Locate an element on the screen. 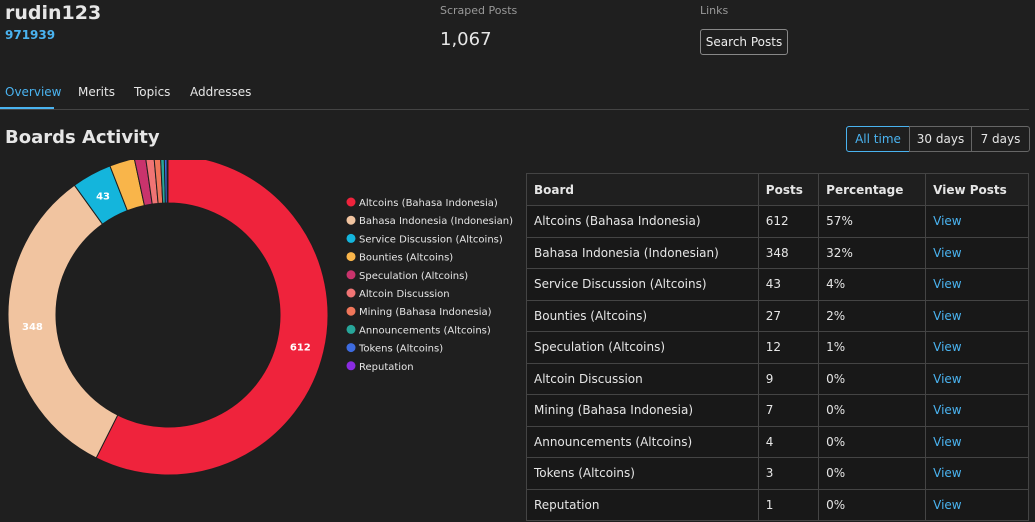  user-id: 971939 is located at coordinates (30, 35).